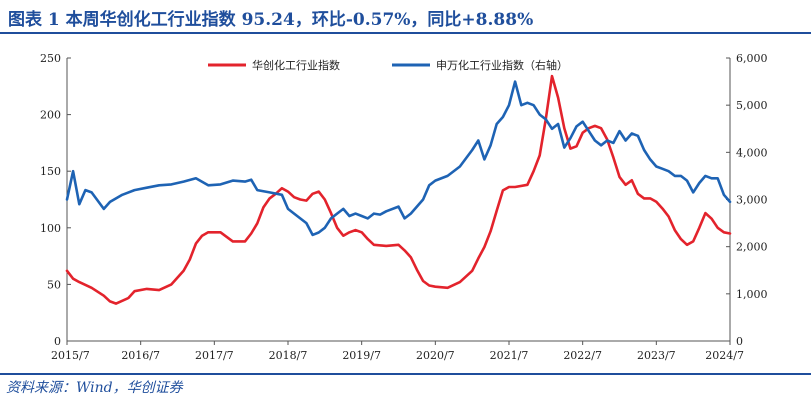 The width and height of the screenshot is (811, 402). Describe the element at coordinates (582, 355) in the screenshot. I see `x-tick-label: 2022/7` at that location.